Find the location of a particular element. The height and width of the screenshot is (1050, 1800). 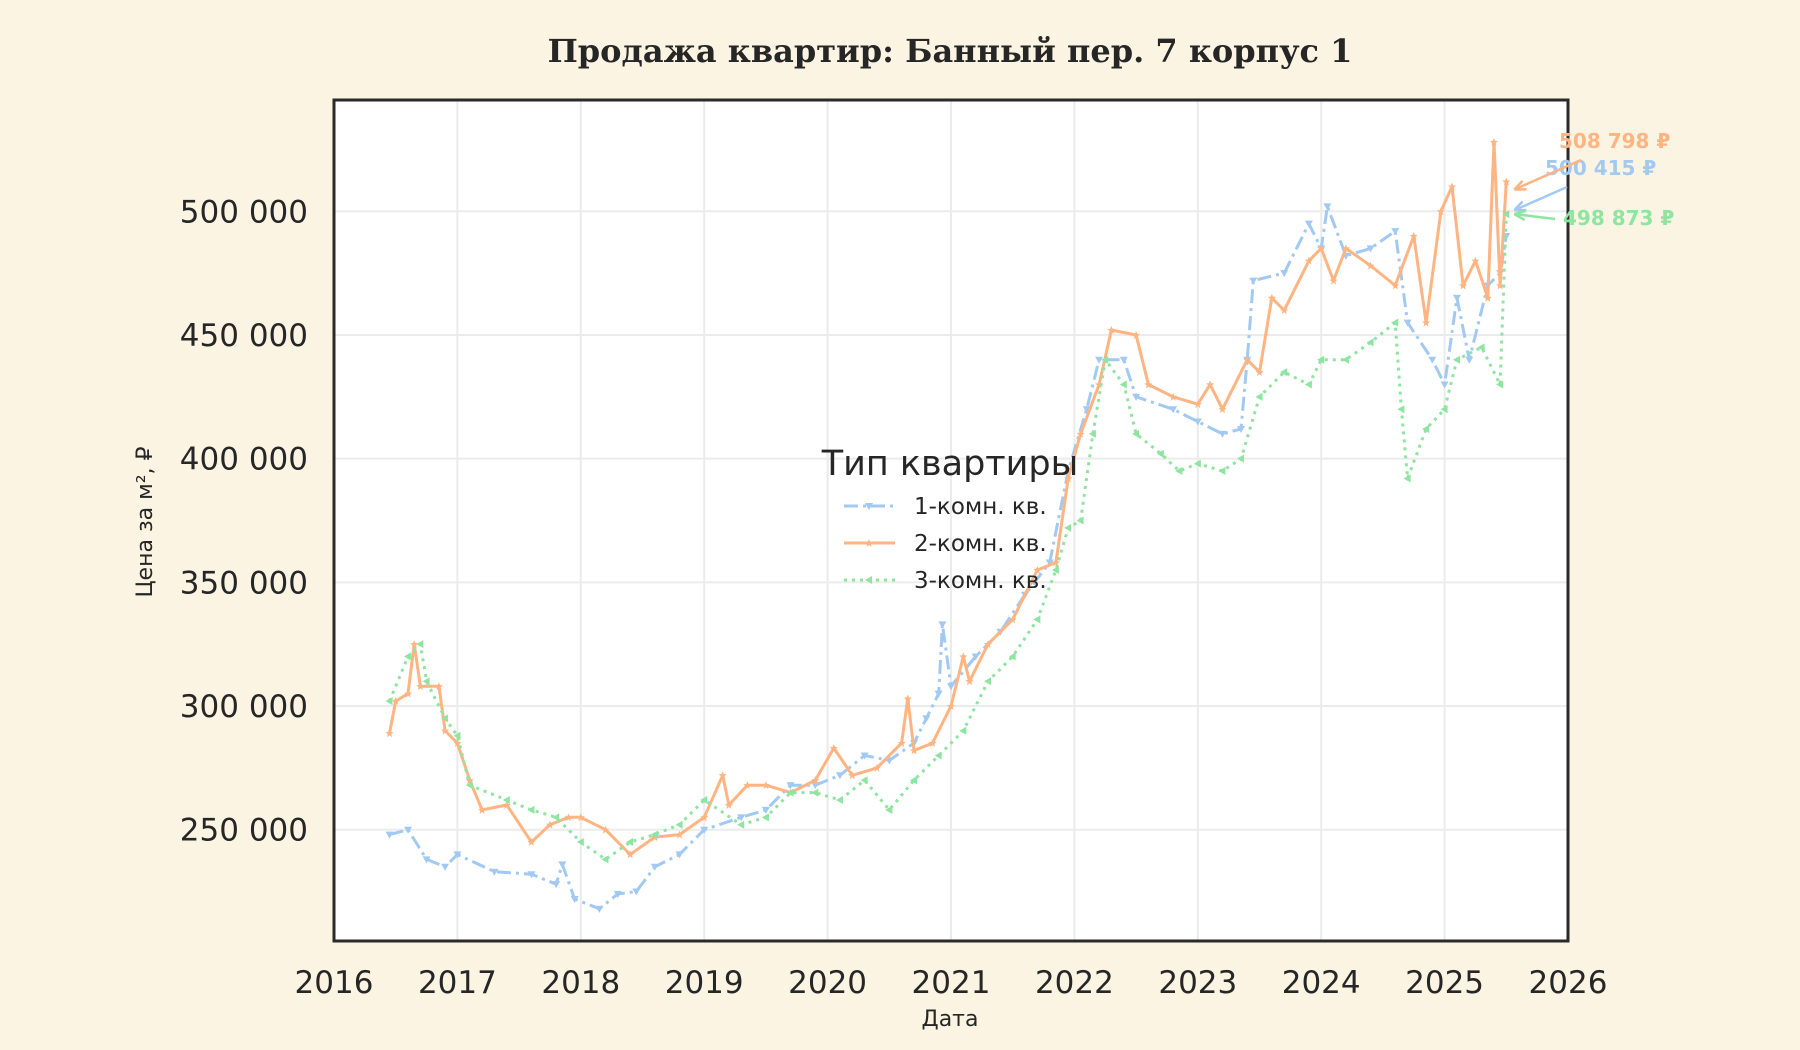

y-tick-label: 450 000 is located at coordinates (244, 336).